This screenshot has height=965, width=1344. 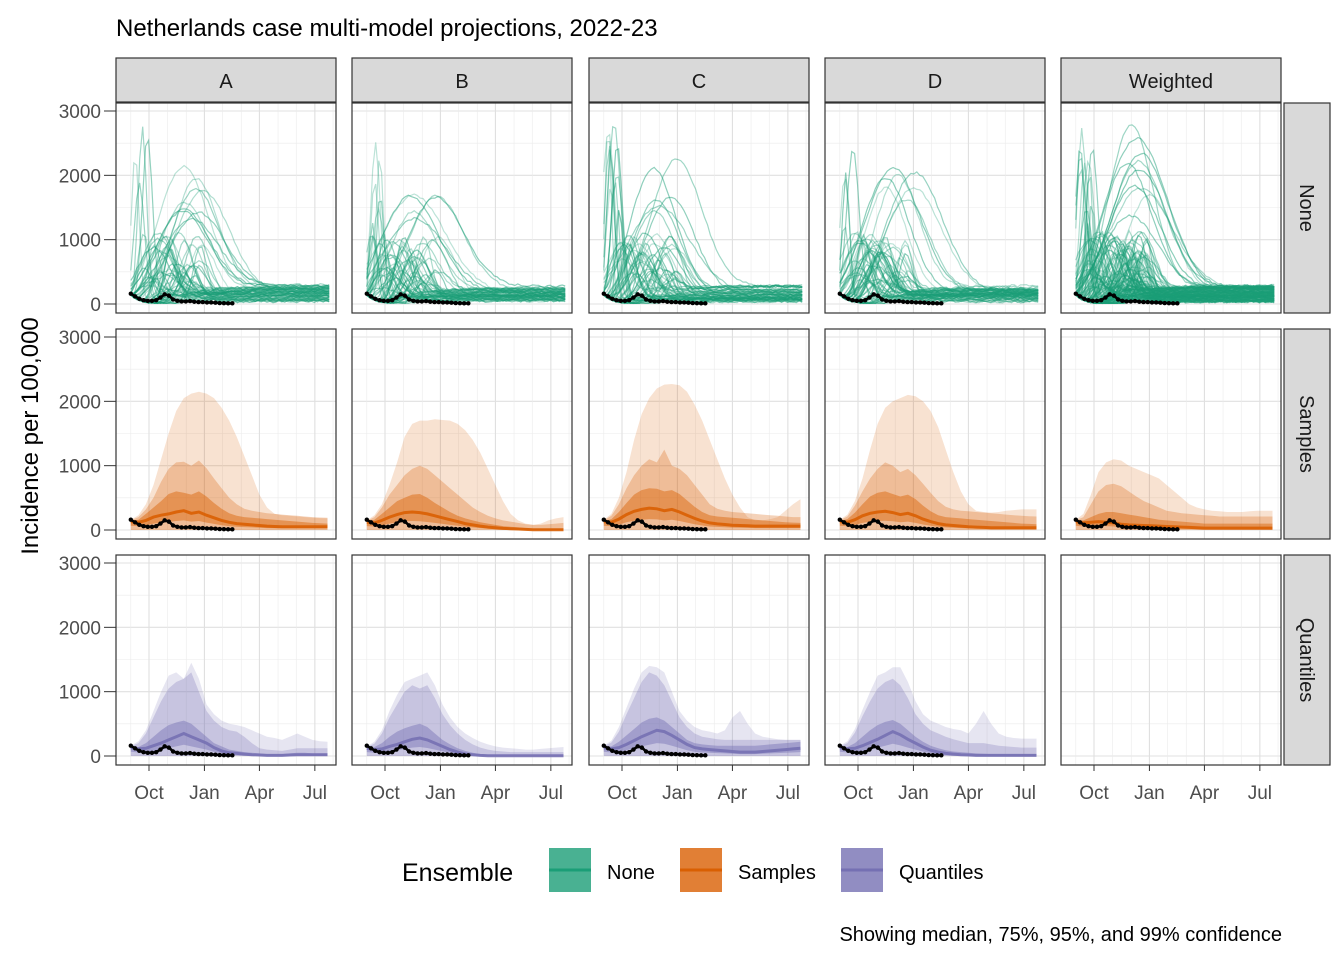 I want to click on y-tick-label: 2000, so click(x=80, y=628).